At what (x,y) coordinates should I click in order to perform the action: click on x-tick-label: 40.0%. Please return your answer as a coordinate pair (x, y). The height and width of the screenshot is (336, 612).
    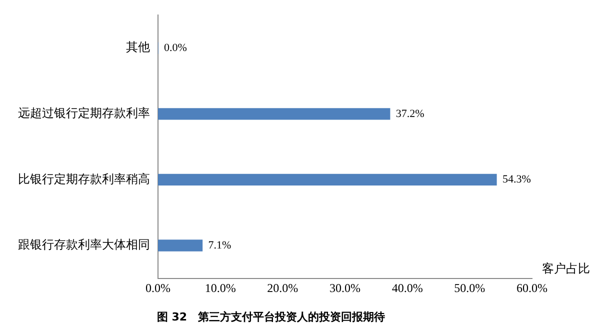
    Looking at the image, I should click on (407, 287).